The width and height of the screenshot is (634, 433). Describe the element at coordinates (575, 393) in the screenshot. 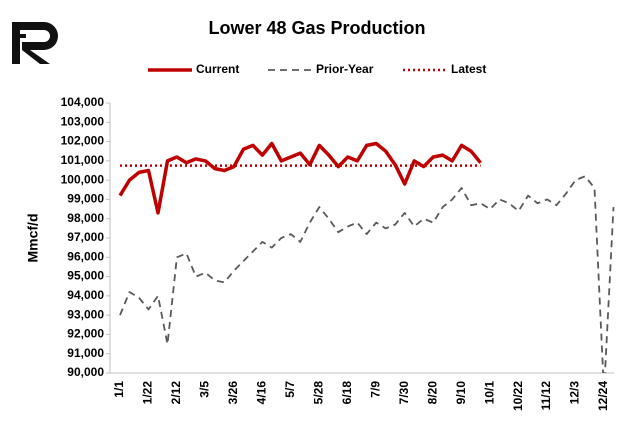

I see `x-tick-label: 12/3` at that location.